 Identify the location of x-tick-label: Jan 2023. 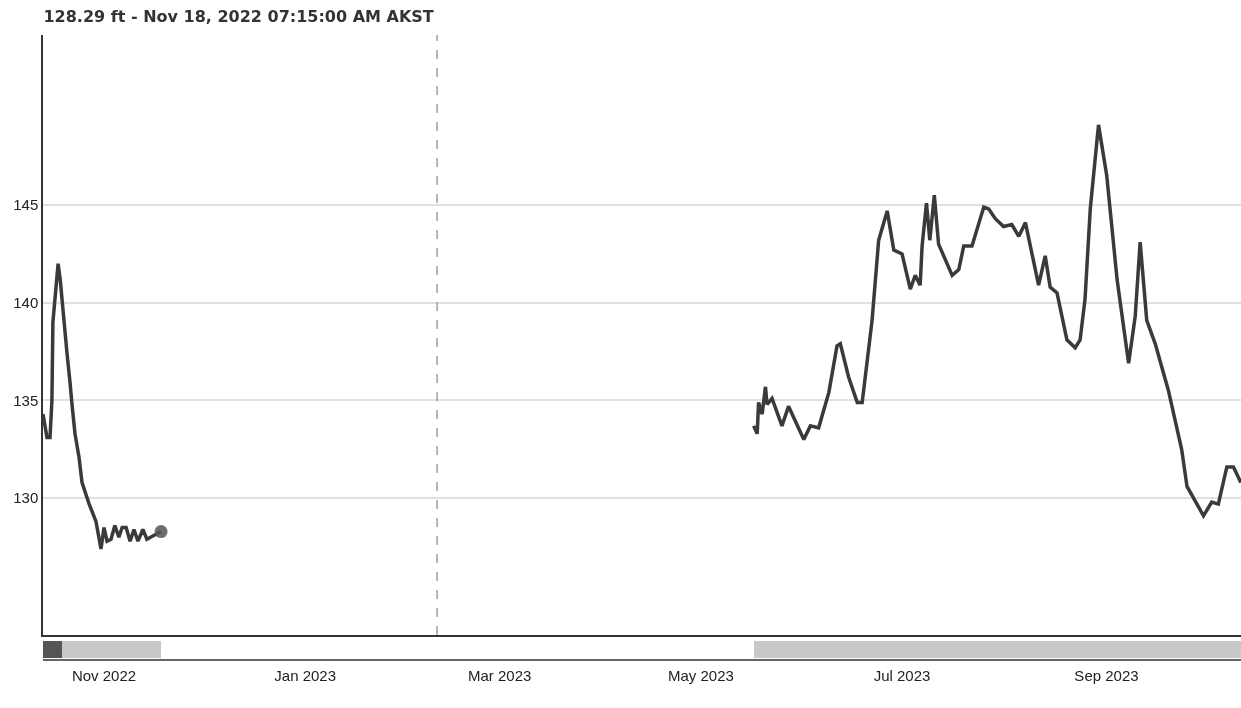
(305, 675).